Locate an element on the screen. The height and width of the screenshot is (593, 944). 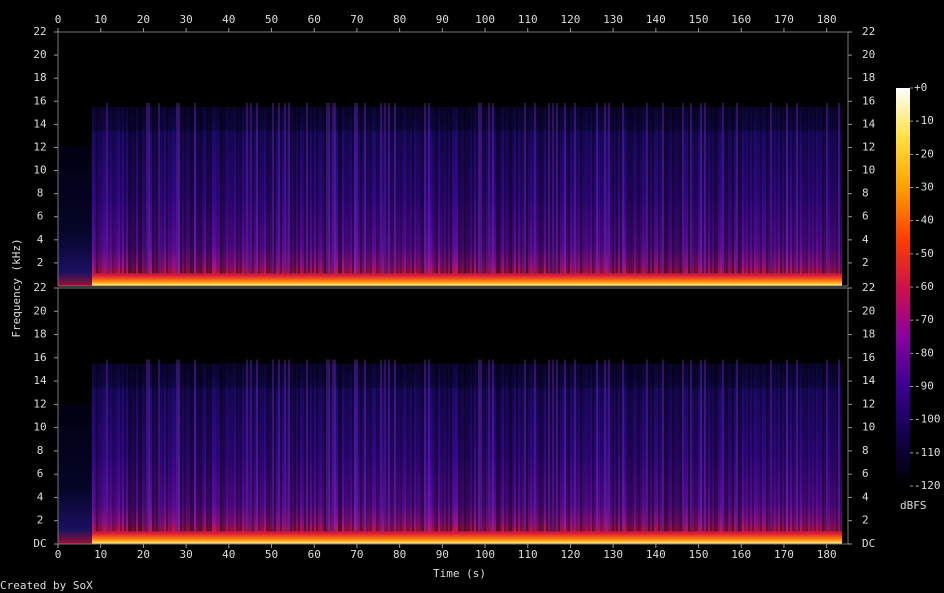
colorbar-tick-label: -120 is located at coordinates (927, 485).